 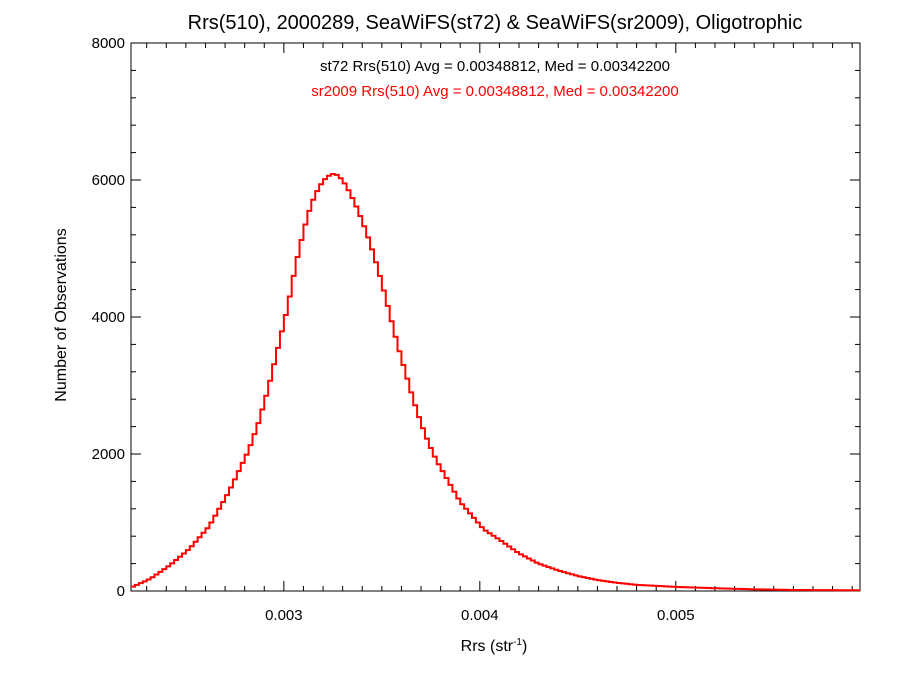 I want to click on x-axis-label-base: Rrs (str, so click(x=487, y=646).